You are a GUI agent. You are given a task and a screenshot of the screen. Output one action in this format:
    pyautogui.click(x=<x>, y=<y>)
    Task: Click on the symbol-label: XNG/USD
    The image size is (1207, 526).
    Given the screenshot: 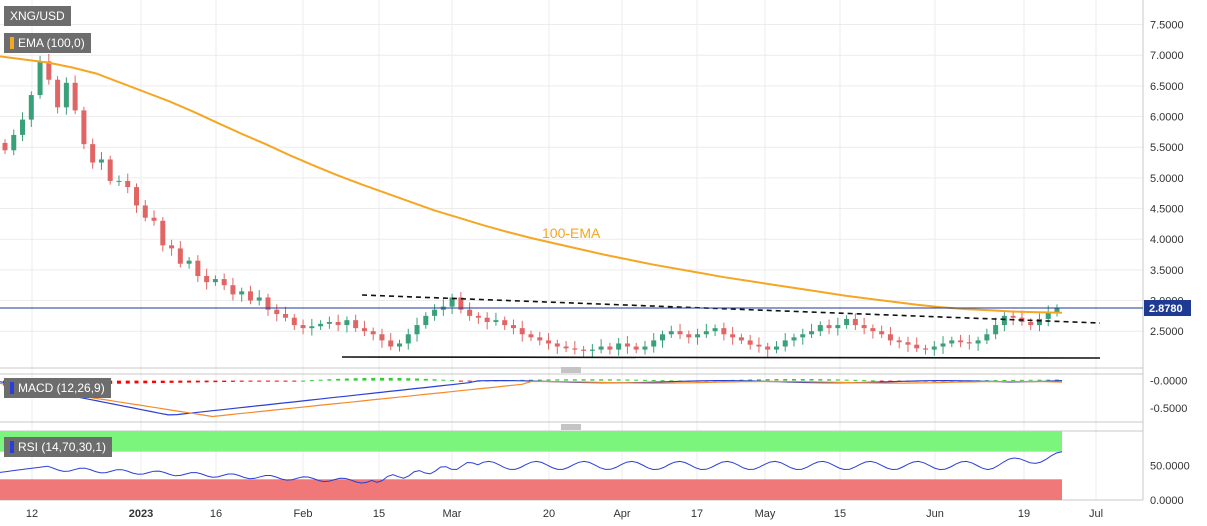 What is the action you would take?
    pyautogui.click(x=37, y=16)
    